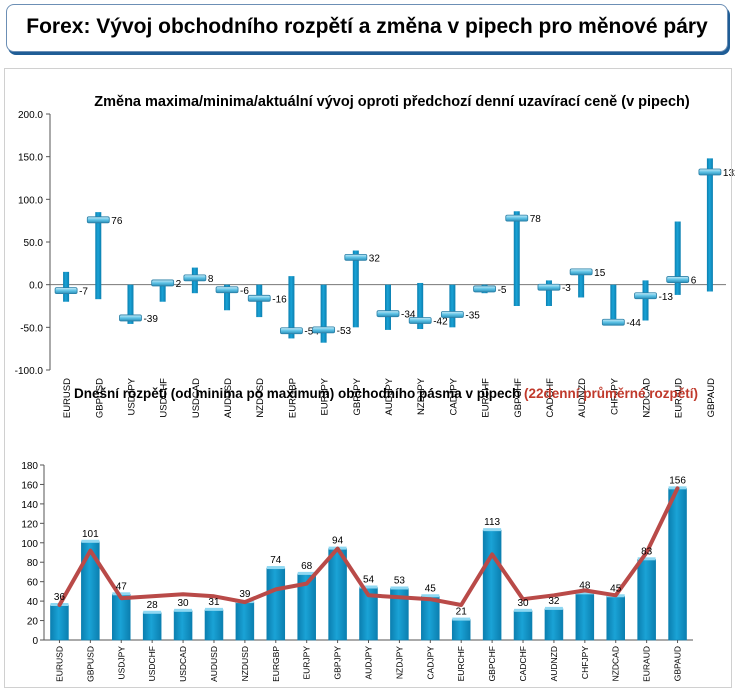  Describe the element at coordinates (492, 530) in the screenshot. I see `chart2-bar-top-gbpchf` at that location.